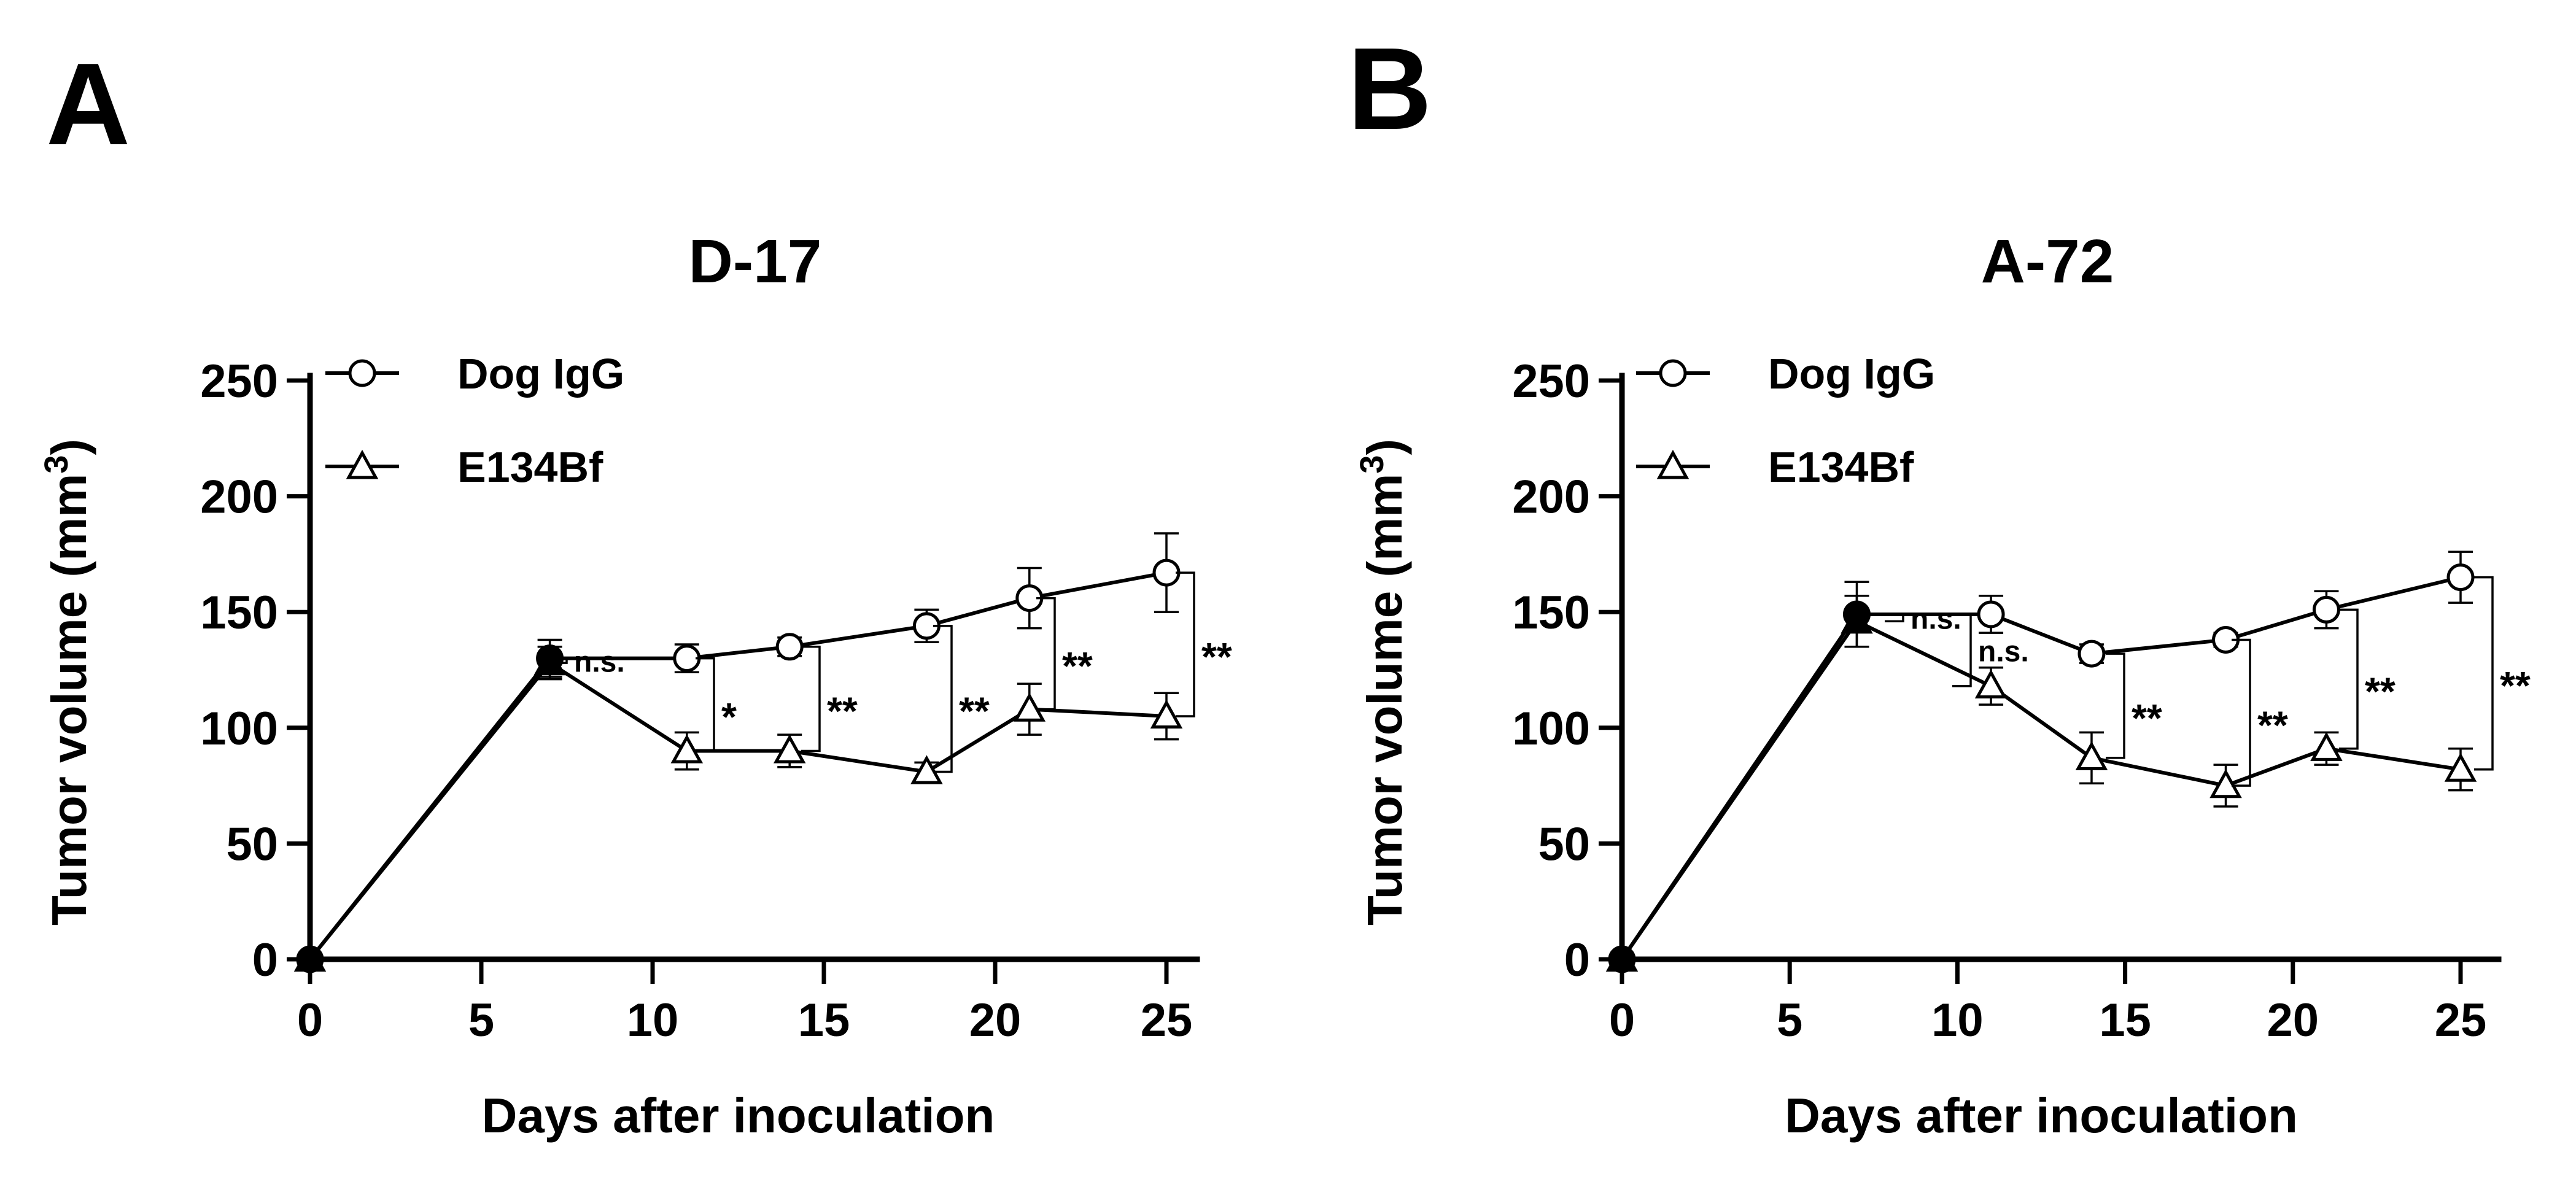 This screenshot has width=2576, height=1179. What do you see at coordinates (755, 261) in the screenshot?
I see `chart-title: D-17` at bounding box center [755, 261].